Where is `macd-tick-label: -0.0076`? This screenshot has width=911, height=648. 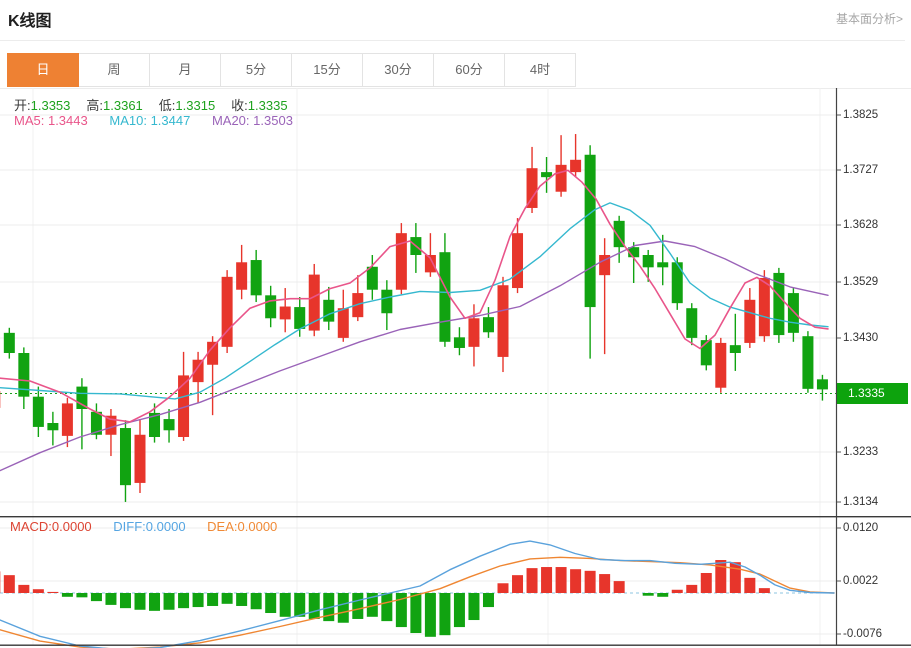
macd-tick-label: -0.0076 is located at coordinates (863, 634).